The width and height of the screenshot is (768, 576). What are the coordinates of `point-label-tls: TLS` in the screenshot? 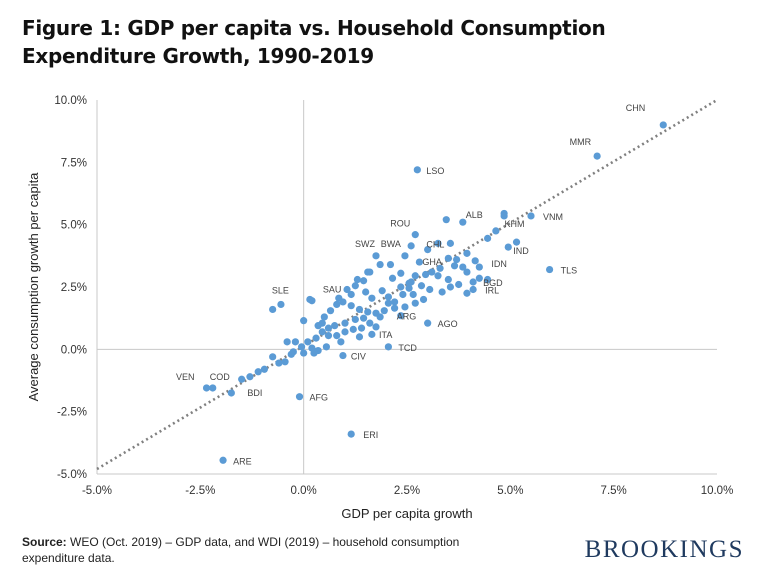 It's located at (569, 271).